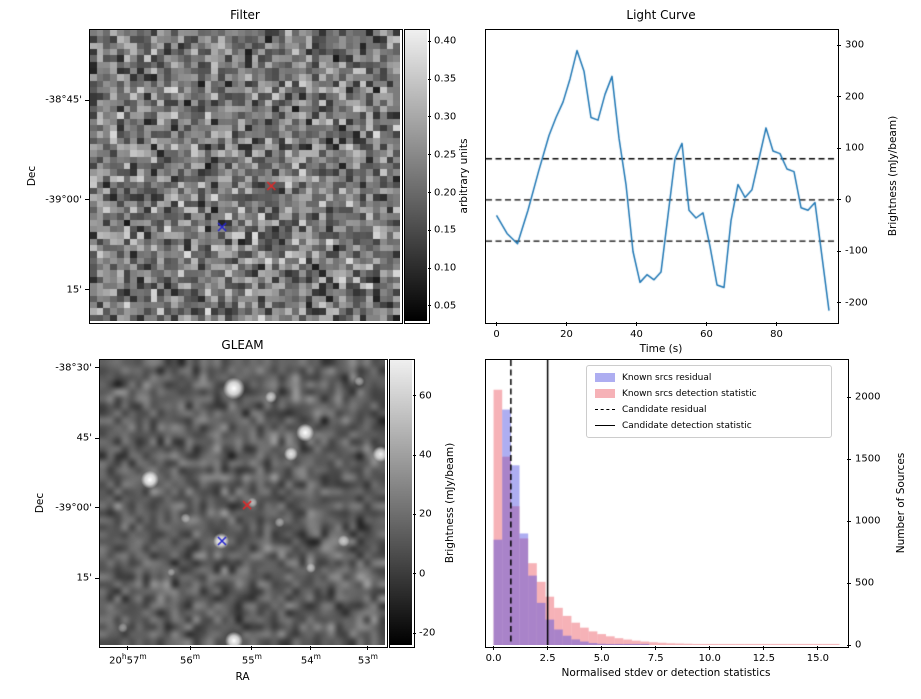  I want to click on lightcurve-y-tick-label: 300, so click(855, 45).